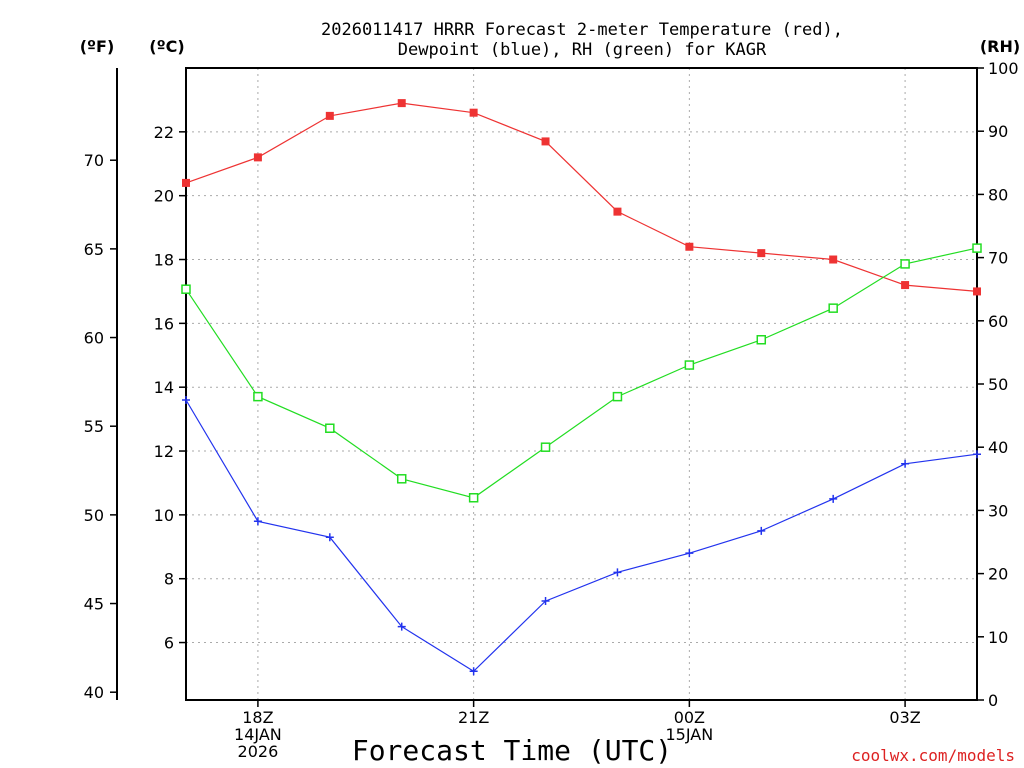 This screenshot has width=1024, height=768. I want to click on x-tick-label: 00Z, so click(689, 717).